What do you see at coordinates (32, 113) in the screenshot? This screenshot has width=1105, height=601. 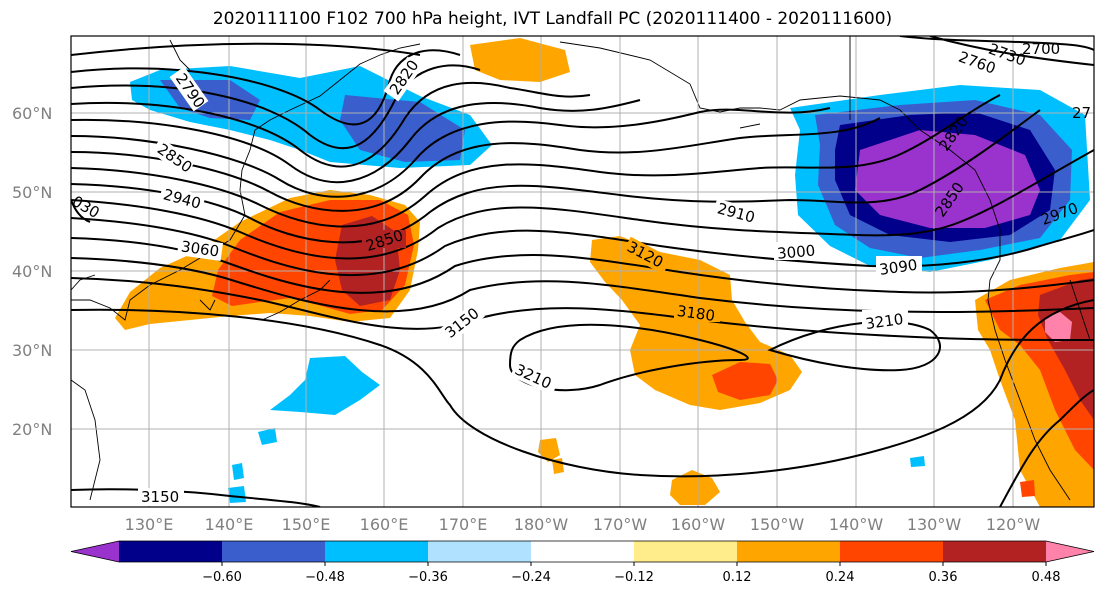 I see `lat-label: 60°N` at bounding box center [32, 113].